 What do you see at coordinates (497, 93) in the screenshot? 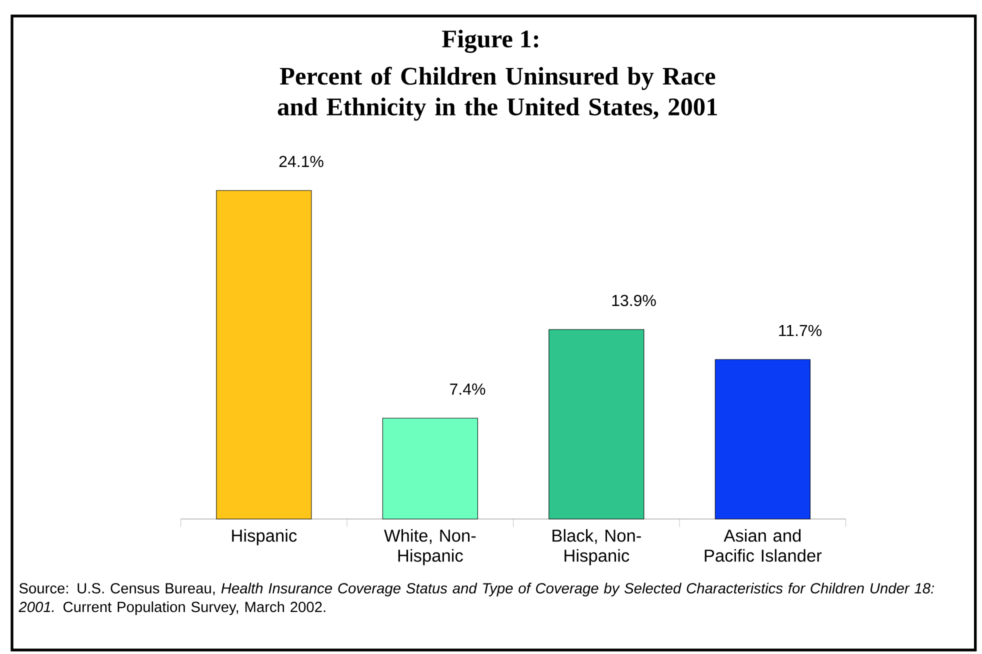
I see `chart-subtitle: Percent of Children Uninsured by Race and Ethnicity in the United States, 2001` at bounding box center [497, 93].